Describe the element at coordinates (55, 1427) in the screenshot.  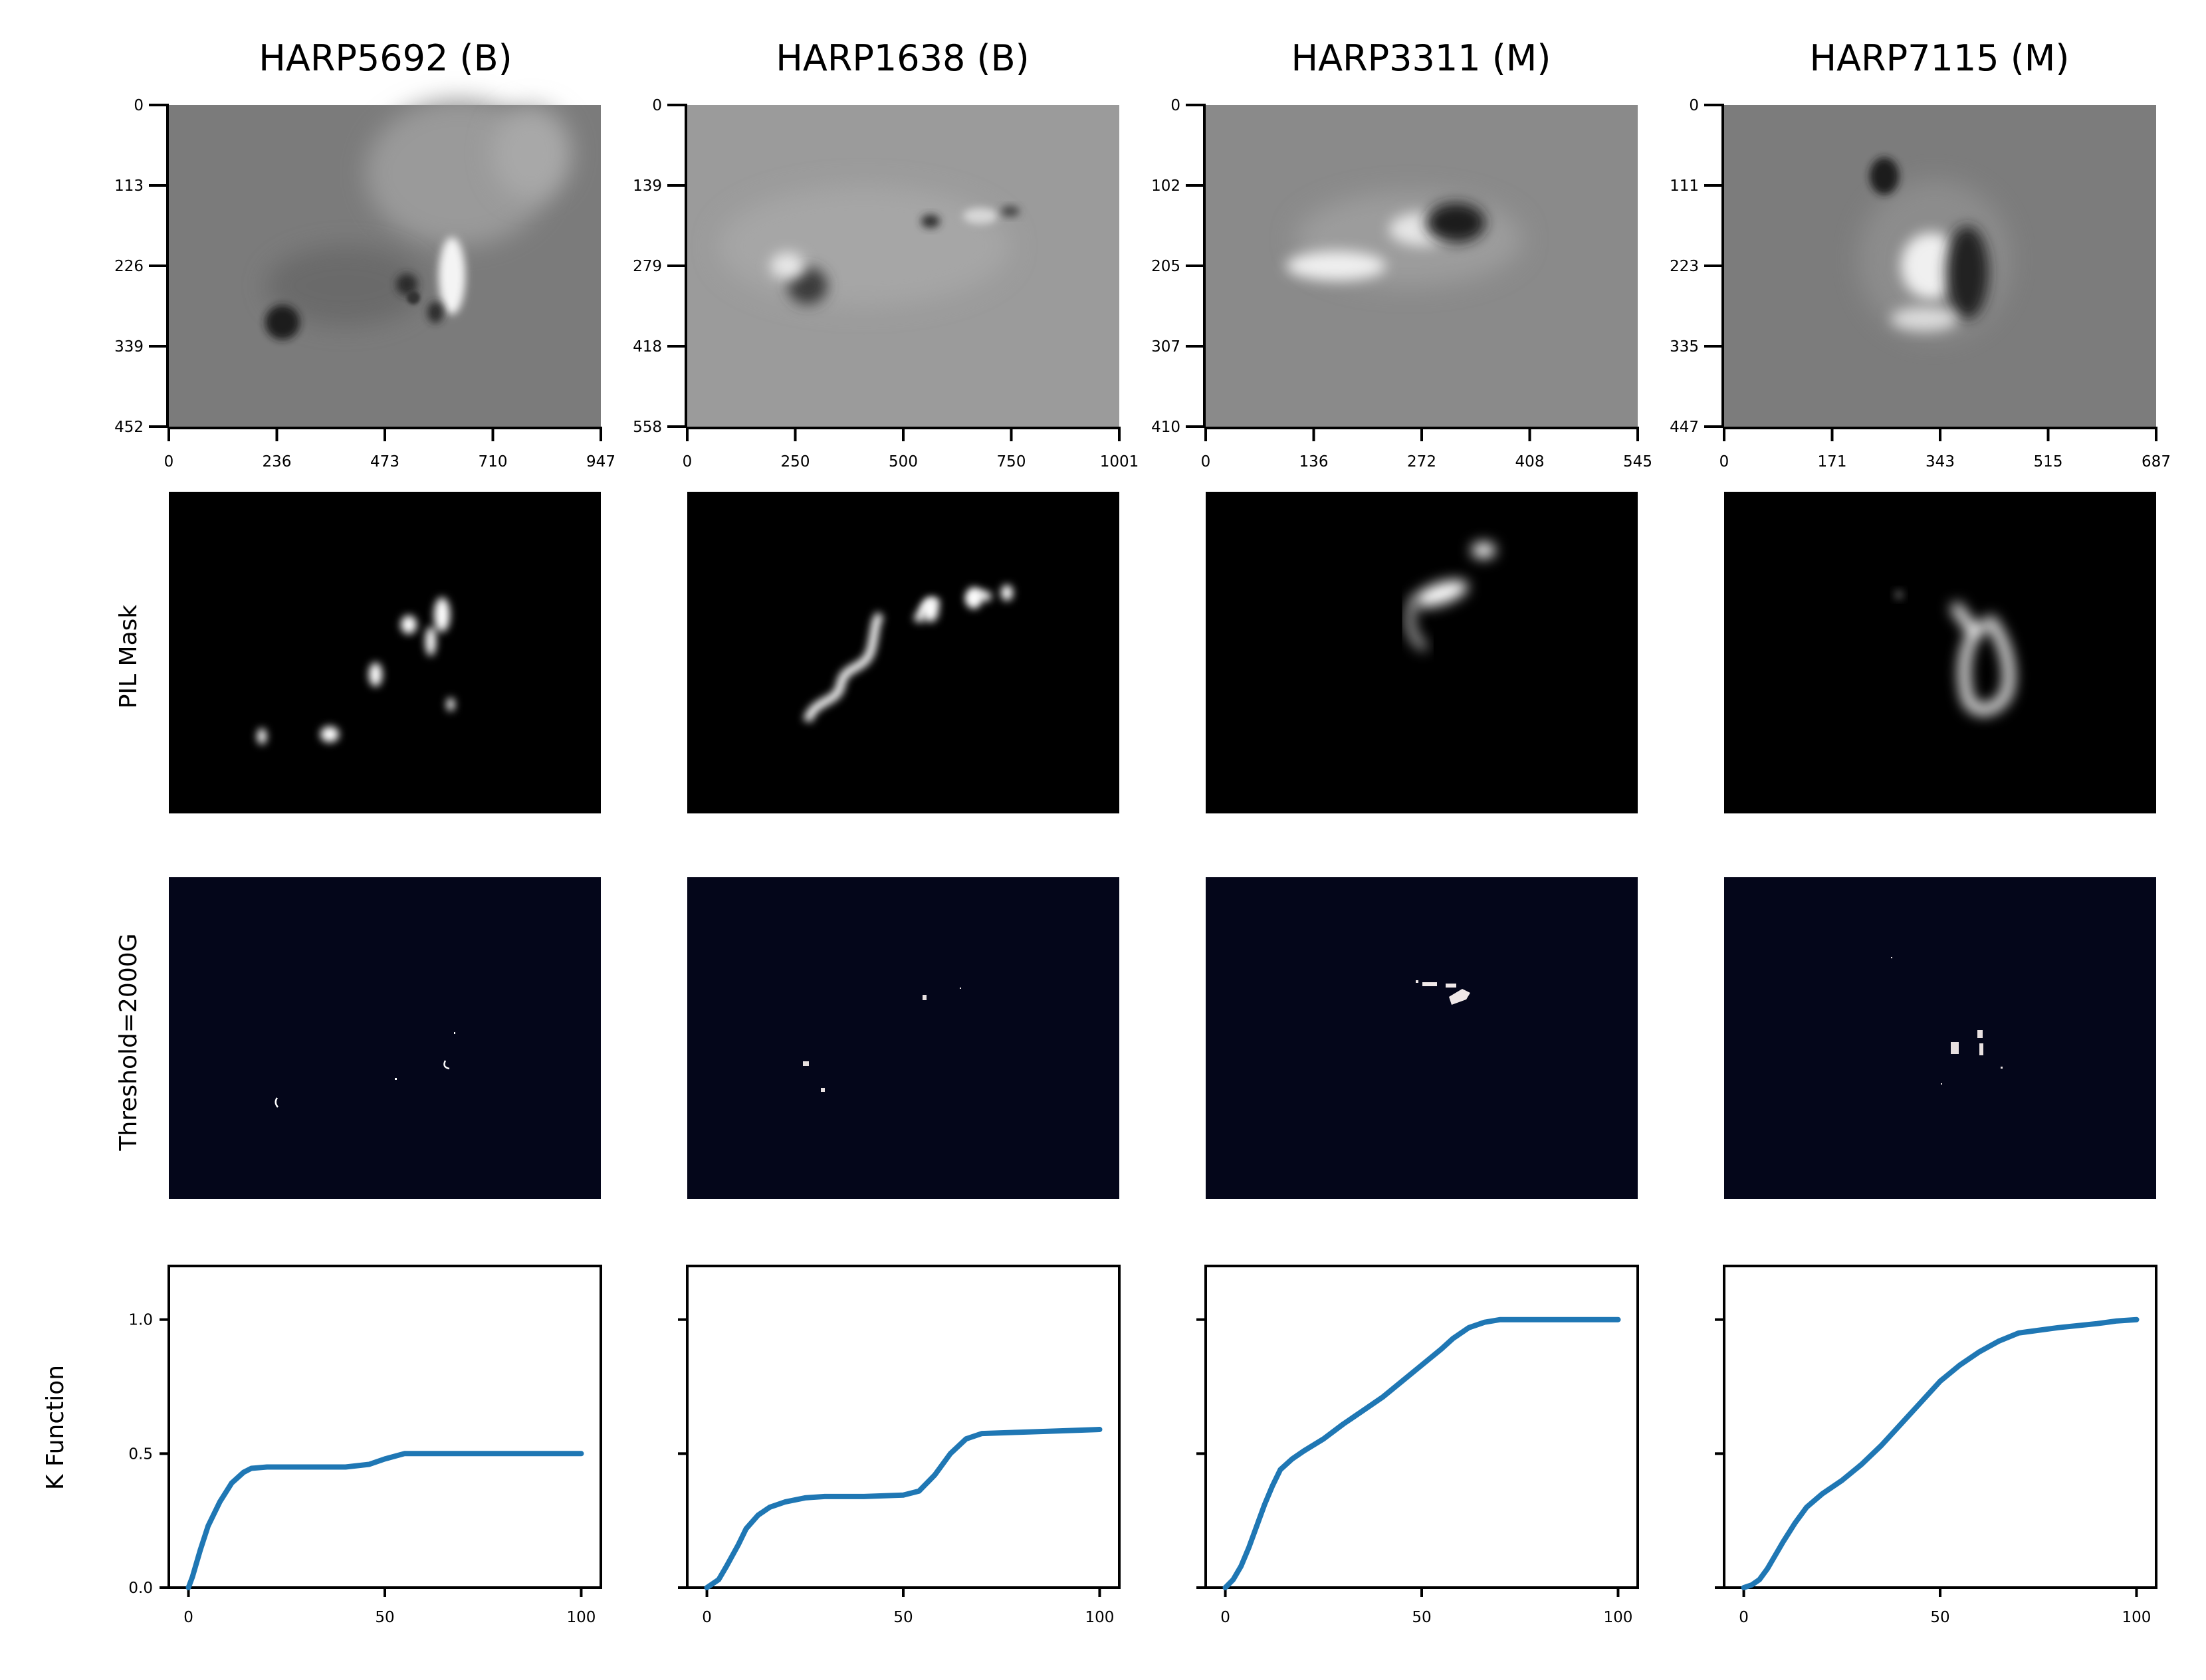
I see `row-label-k: K Function` at that location.